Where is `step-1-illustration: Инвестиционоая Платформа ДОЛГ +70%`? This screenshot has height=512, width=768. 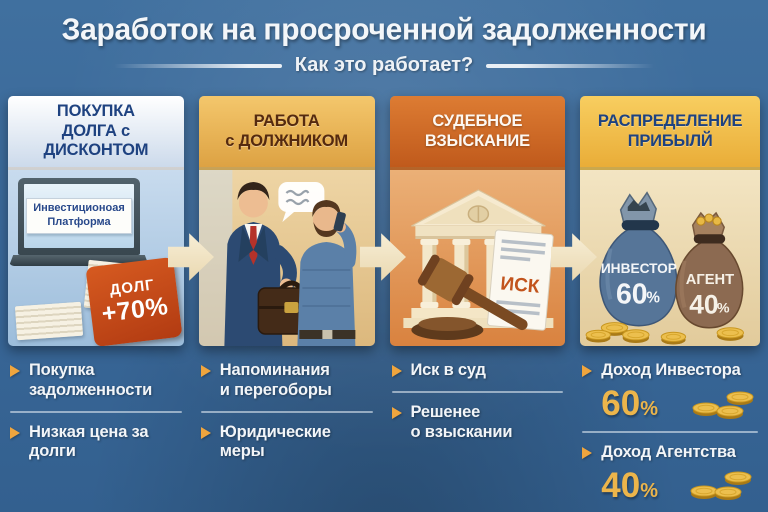
step-1-illustration: Инвестиционоая Платформа ДОЛГ +70% is located at coordinates (96, 258).